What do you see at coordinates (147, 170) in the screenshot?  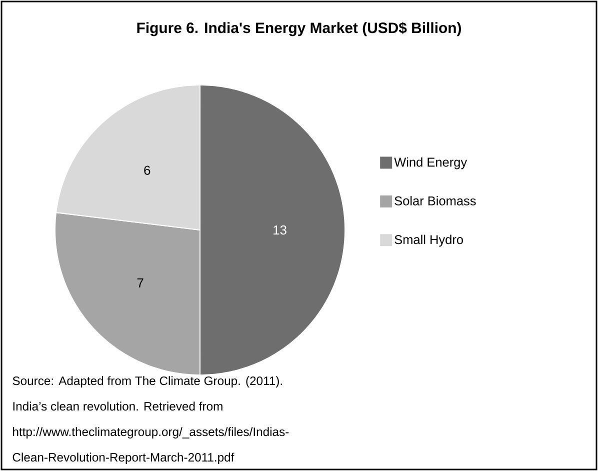 I see `data-label: 6` at bounding box center [147, 170].